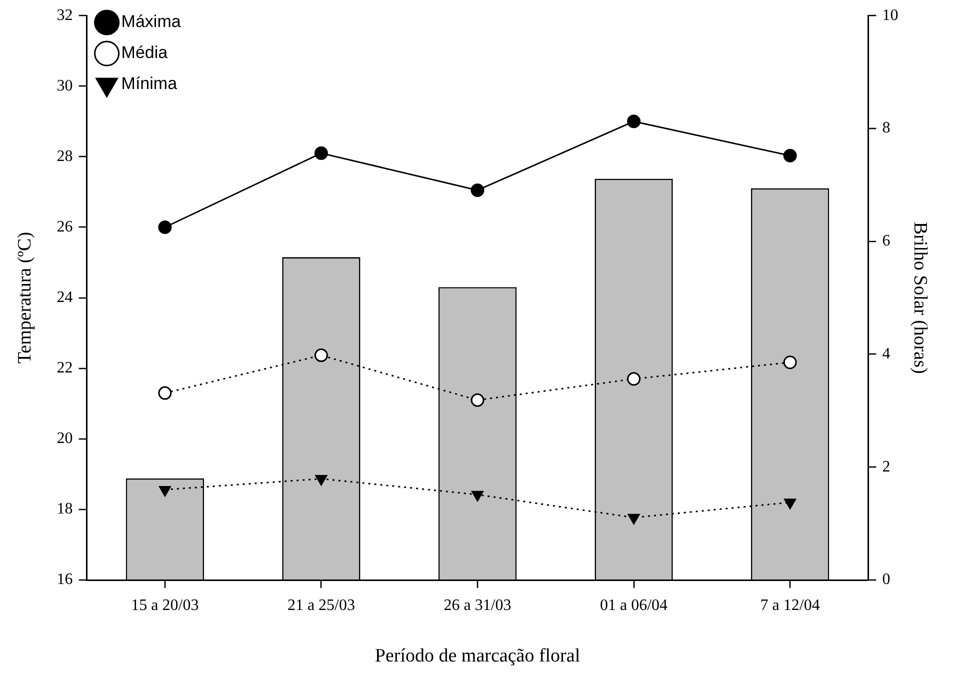 This screenshot has height=680, width=979. Describe the element at coordinates (144, 52) in the screenshot. I see `legend-label: Média` at that location.